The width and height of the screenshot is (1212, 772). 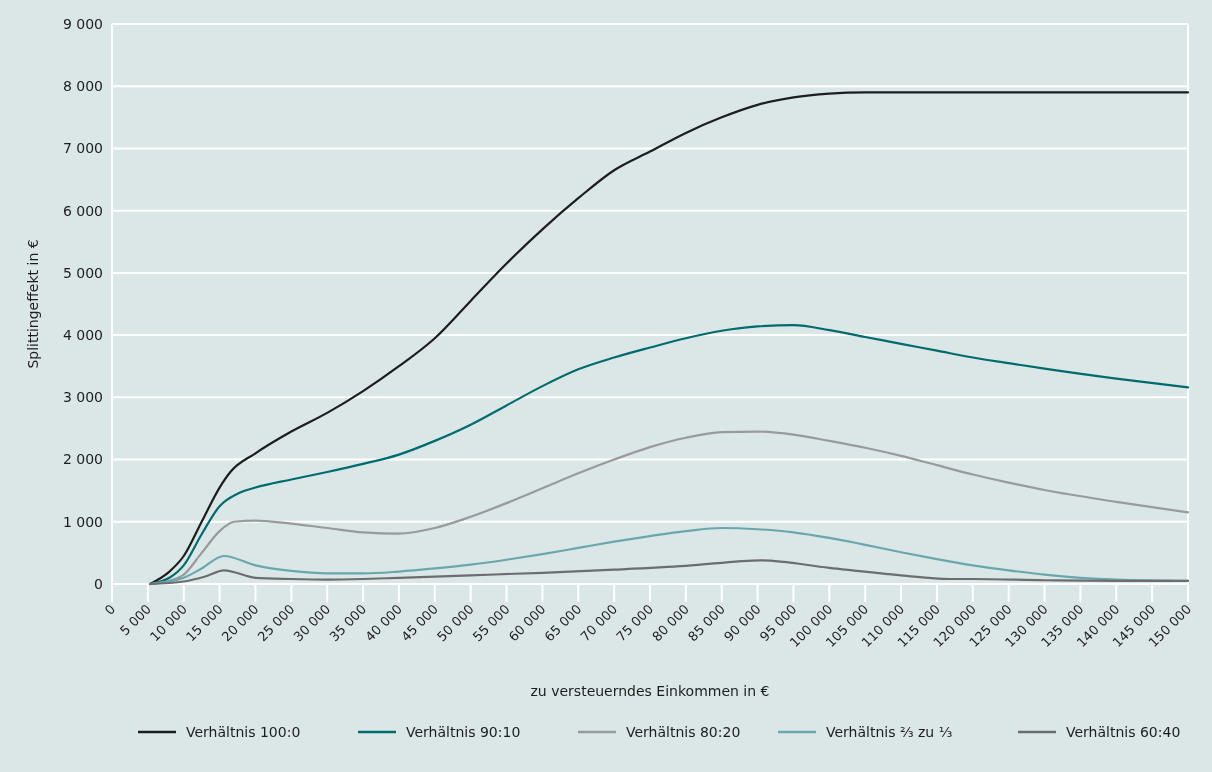 What do you see at coordinates (650, 691) in the screenshot?
I see `x-axis-title: zu versteuerndes Einkommen in €` at bounding box center [650, 691].